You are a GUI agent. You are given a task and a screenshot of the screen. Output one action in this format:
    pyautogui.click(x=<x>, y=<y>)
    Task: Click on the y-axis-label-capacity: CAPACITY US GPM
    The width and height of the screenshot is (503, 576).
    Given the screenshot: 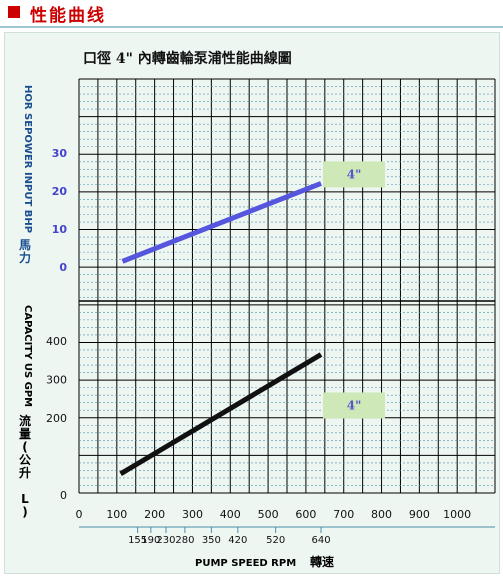 What is the action you would take?
    pyautogui.click(x=27, y=356)
    